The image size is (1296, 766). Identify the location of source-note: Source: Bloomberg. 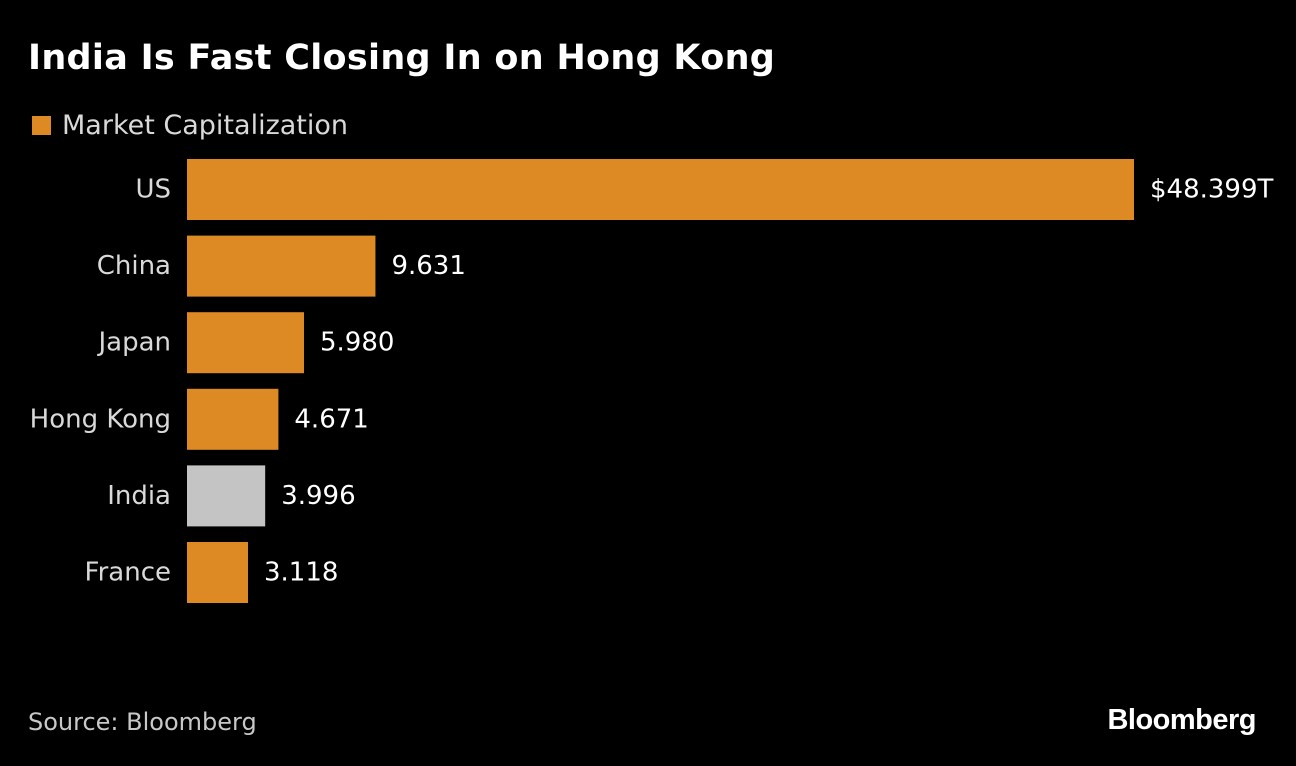
(142, 722).